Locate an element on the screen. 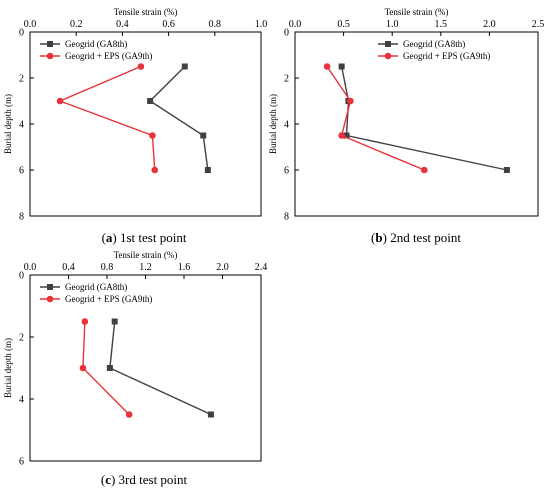 This screenshot has width=550, height=491. x-tick-label: 1.5 is located at coordinates (441, 24).